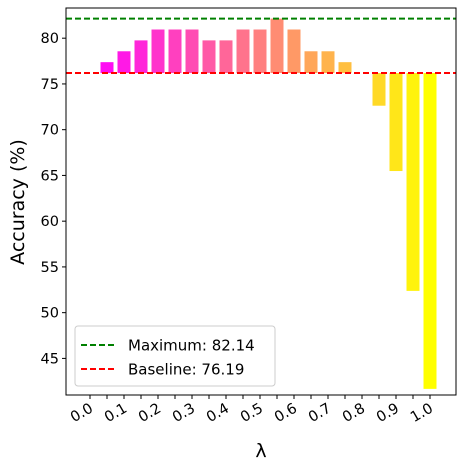  Describe the element at coordinates (50, 39) in the screenshot. I see `y-tick-label: 80` at that location.